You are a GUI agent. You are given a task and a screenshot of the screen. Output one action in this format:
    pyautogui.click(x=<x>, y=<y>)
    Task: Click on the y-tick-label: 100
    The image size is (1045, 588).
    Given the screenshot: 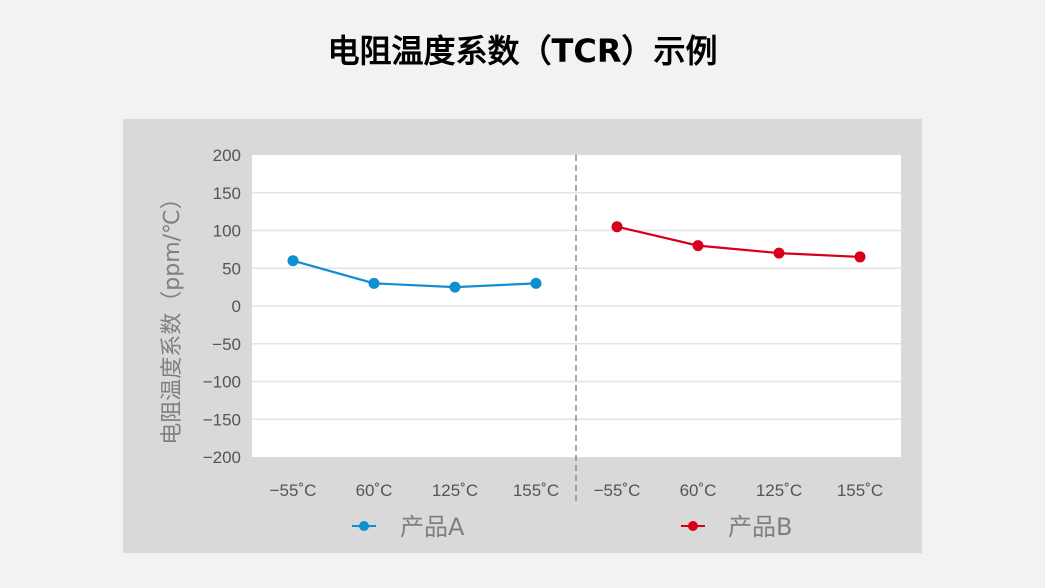 What is the action you would take?
    pyautogui.click(x=227, y=231)
    